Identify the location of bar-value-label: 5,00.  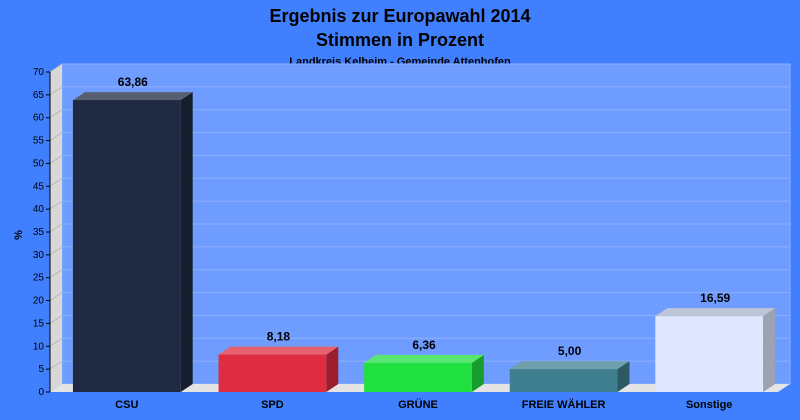
(570, 351).